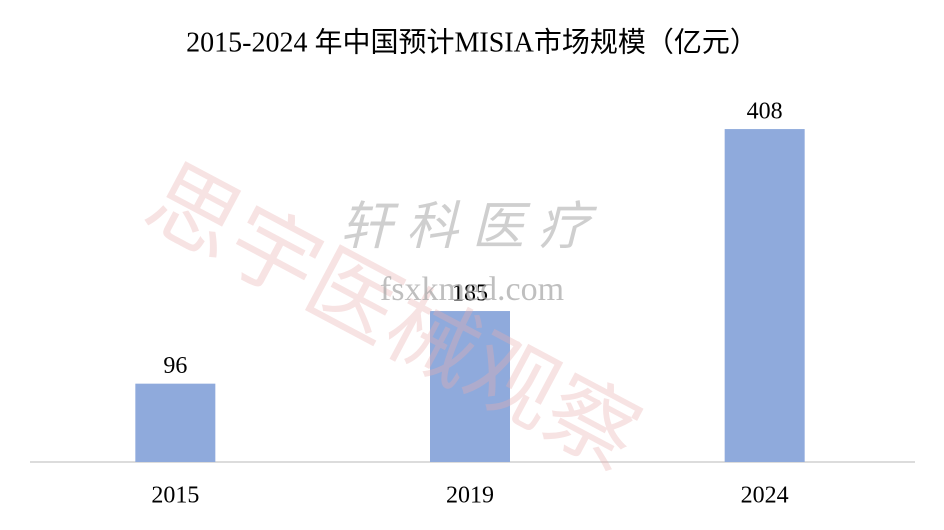 The height and width of the screenshot is (530, 944). I want to click on x-tick-label: 2015, so click(175, 496).